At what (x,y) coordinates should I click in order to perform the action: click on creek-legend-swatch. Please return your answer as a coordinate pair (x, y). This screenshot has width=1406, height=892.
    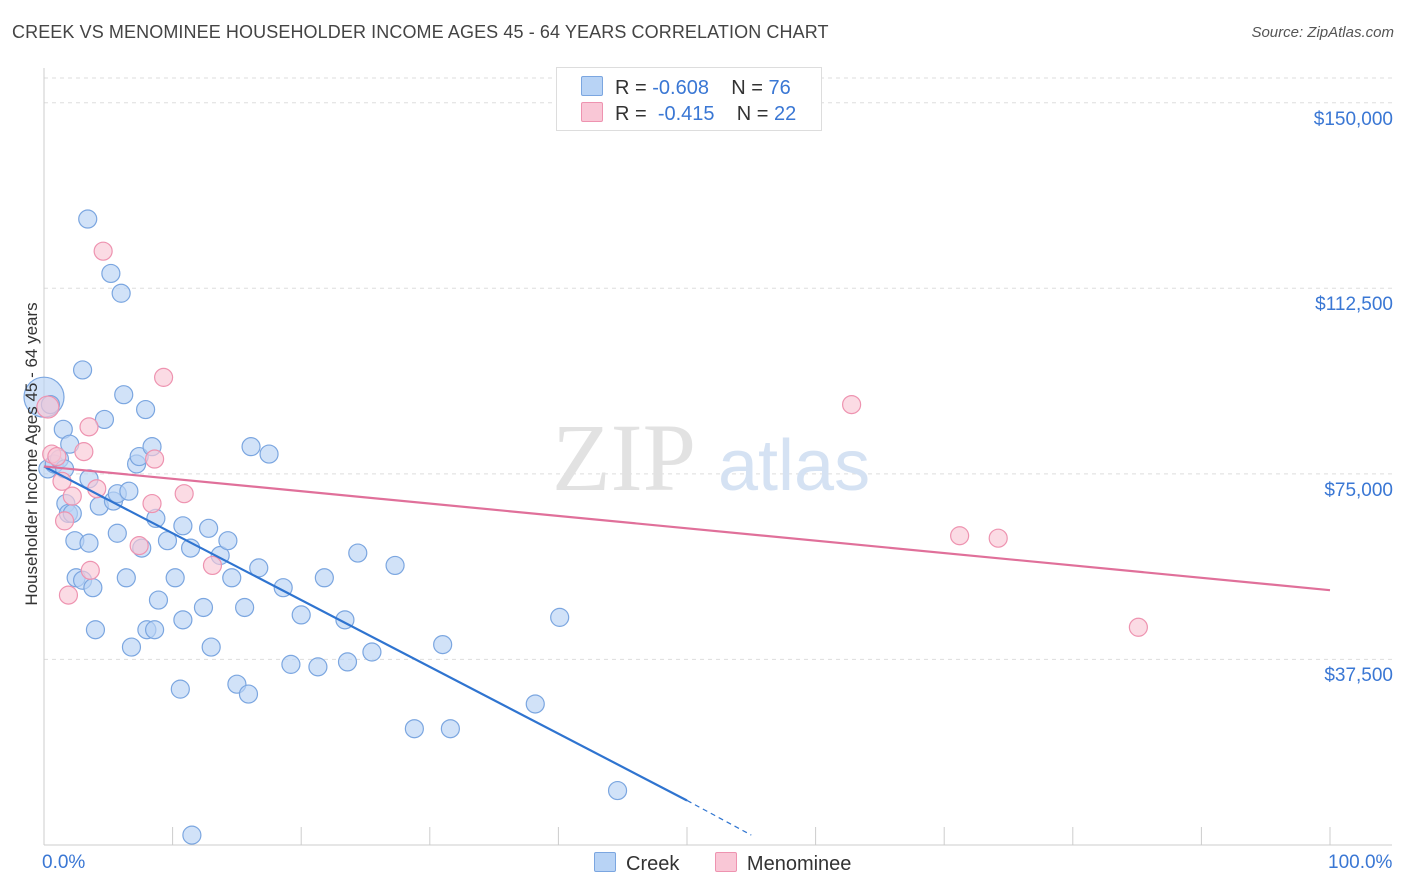
    Looking at the image, I should click on (605, 862).